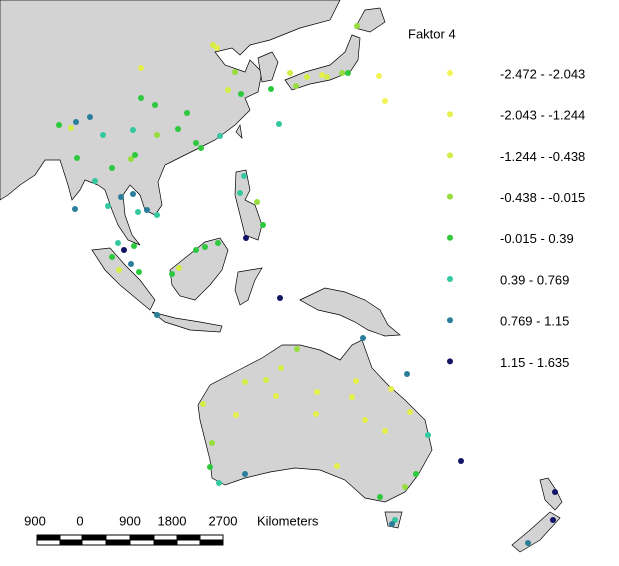  I want to click on scale-unit: Kilometers, so click(288, 520).